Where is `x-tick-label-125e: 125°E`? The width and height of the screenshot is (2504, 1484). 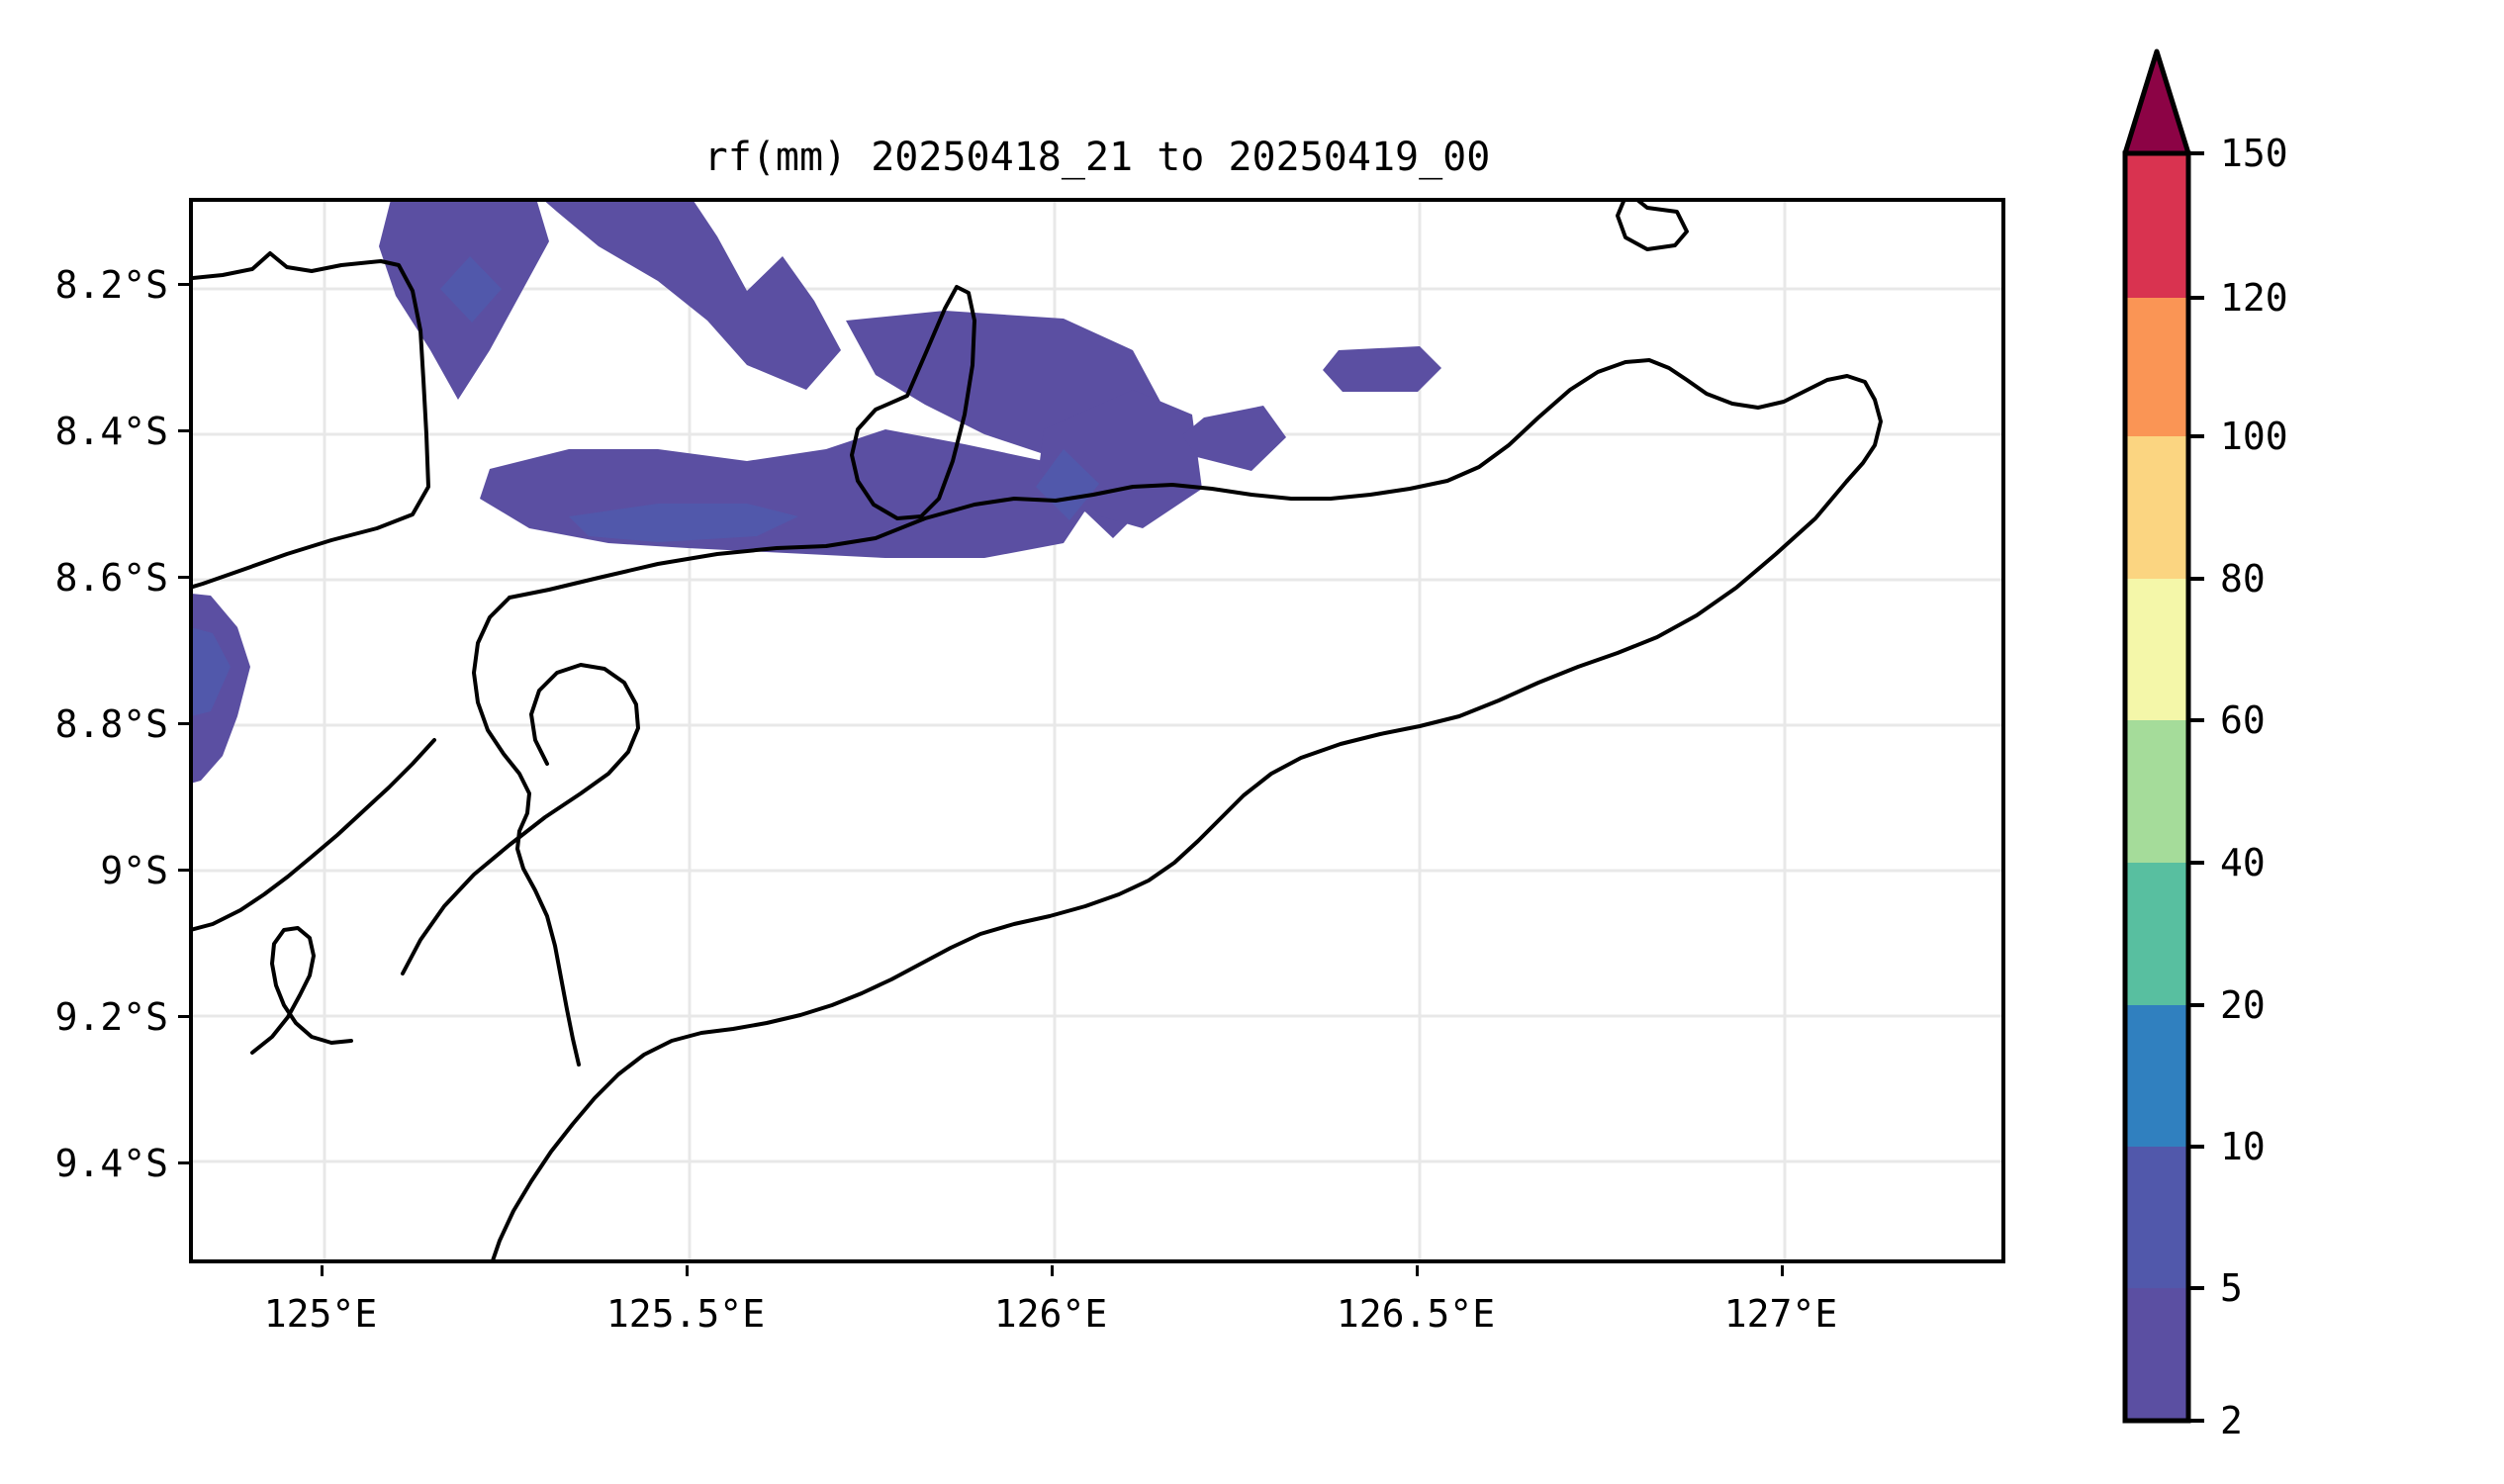
x-tick-label-125e: 125°E is located at coordinates (320, 1314).